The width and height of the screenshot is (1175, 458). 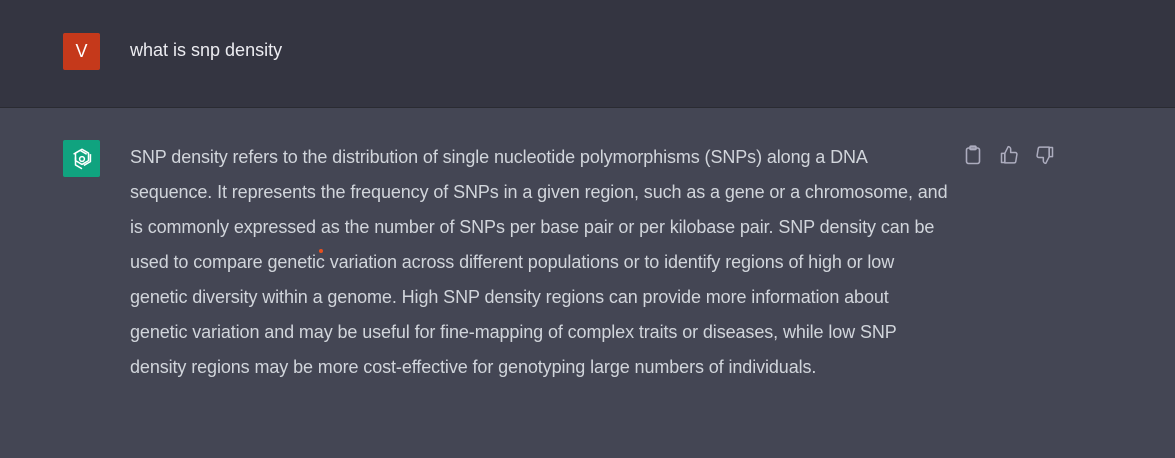 I want to click on thumbs-up-button, so click(x=1009, y=155).